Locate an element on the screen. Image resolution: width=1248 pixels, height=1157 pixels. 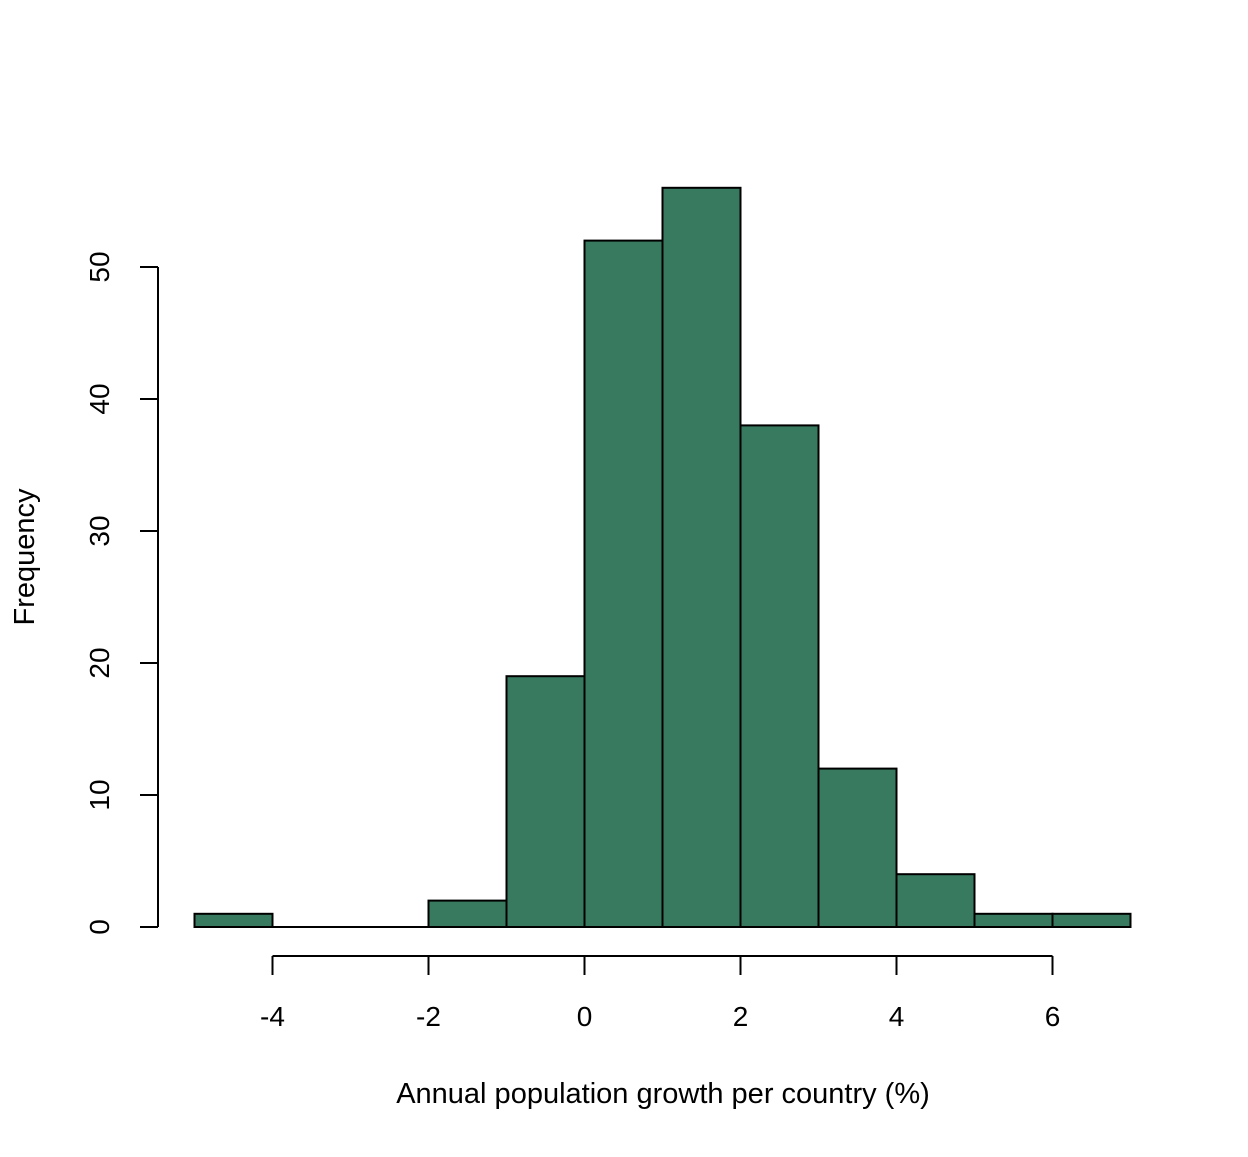
x-tick-label: 4 is located at coordinates (897, 1016).